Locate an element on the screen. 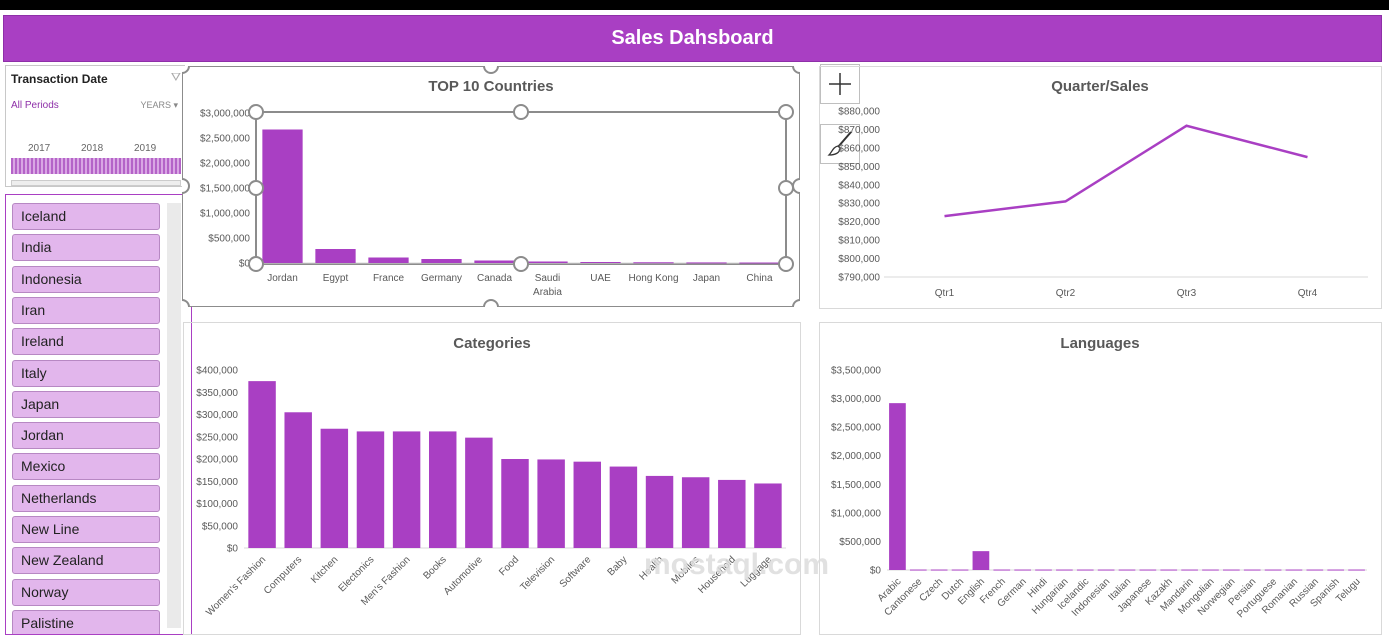 The width and height of the screenshot is (1389, 641). y-tick-label: $350,000 is located at coordinates (217, 393).